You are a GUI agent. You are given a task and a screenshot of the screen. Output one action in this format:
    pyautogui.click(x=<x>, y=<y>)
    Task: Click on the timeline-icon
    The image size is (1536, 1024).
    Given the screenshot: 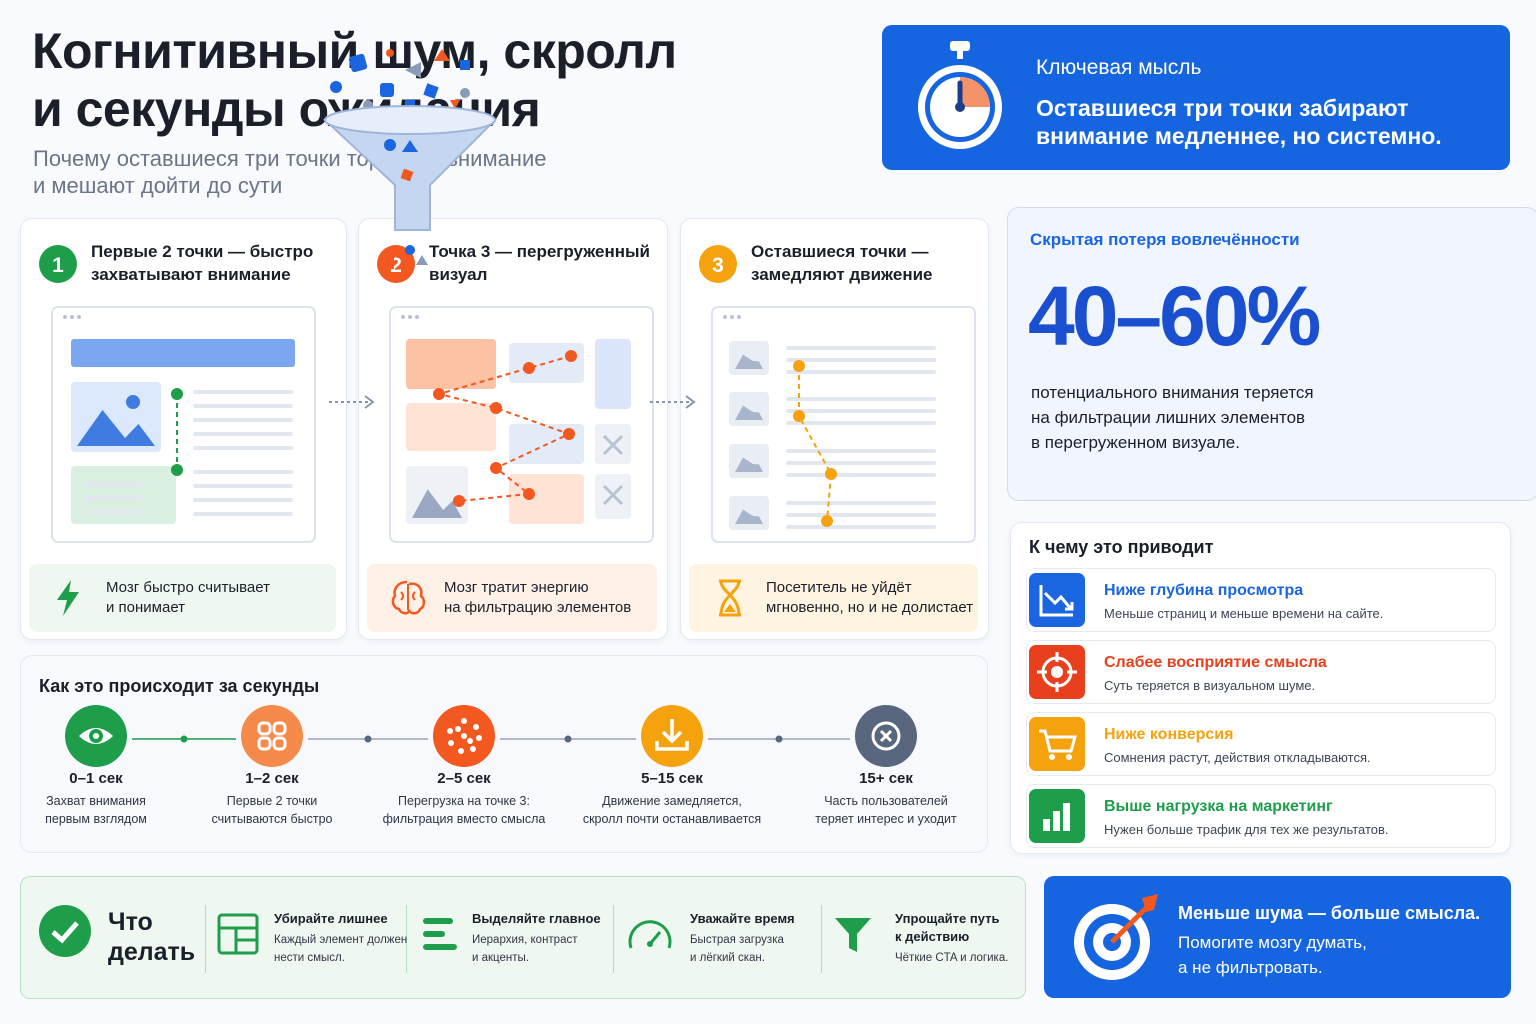 What is the action you would take?
    pyautogui.click(x=886, y=736)
    